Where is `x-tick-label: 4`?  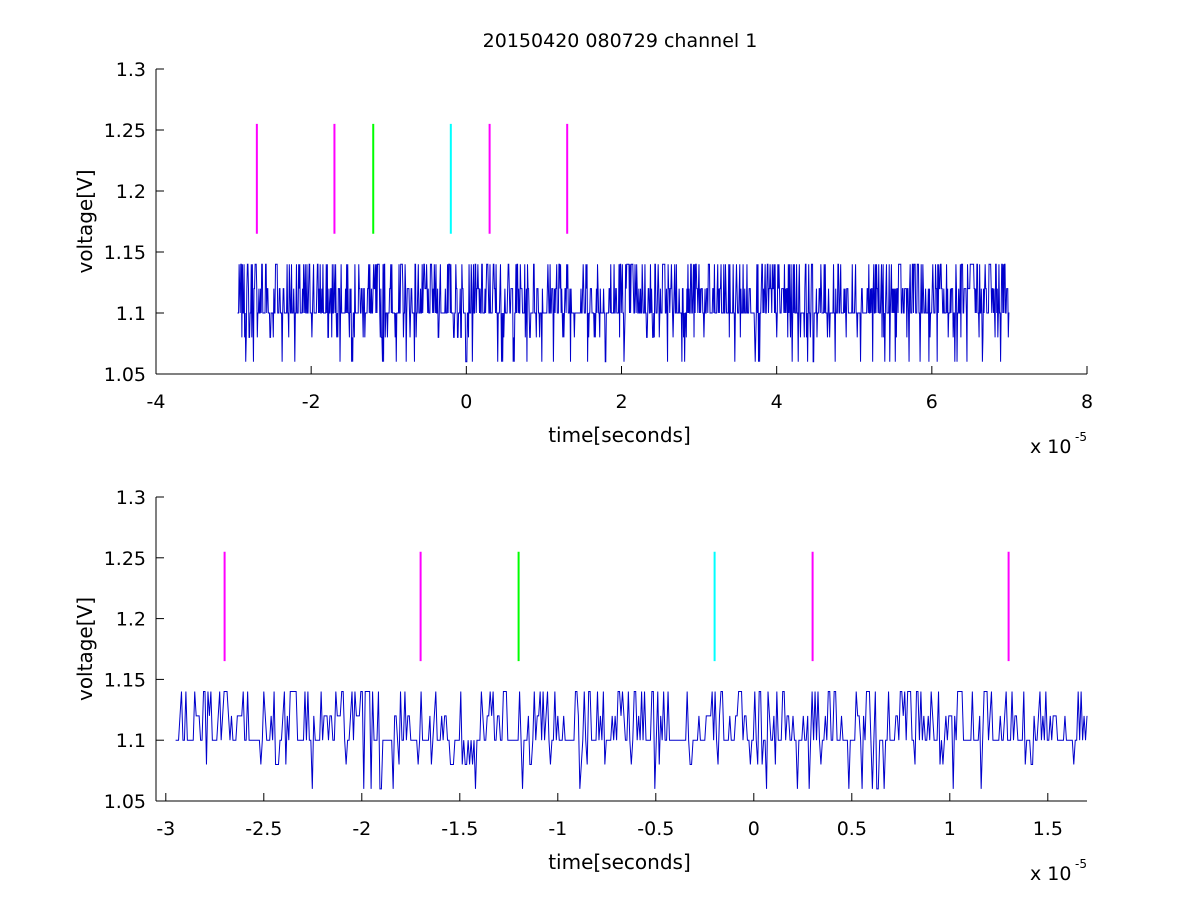 x-tick-label: 4 is located at coordinates (777, 402).